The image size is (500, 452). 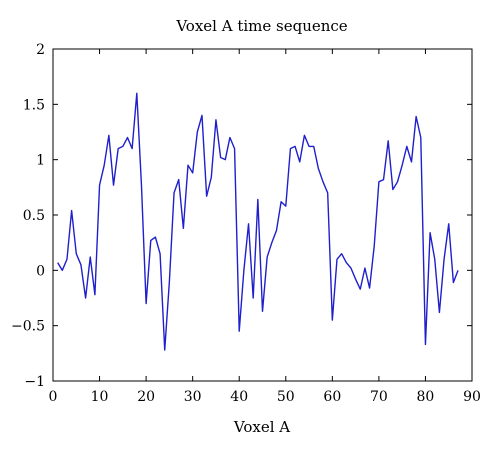 I want to click on x-tick-label: 50, so click(x=286, y=397).